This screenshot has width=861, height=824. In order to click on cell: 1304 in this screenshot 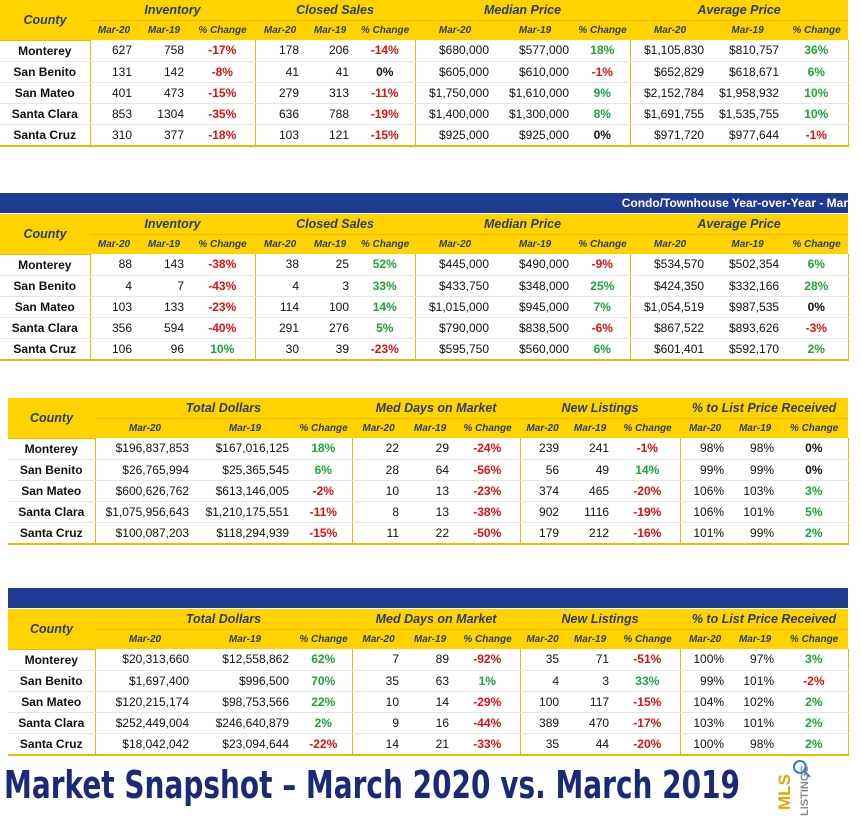, I will do `click(164, 114)`.